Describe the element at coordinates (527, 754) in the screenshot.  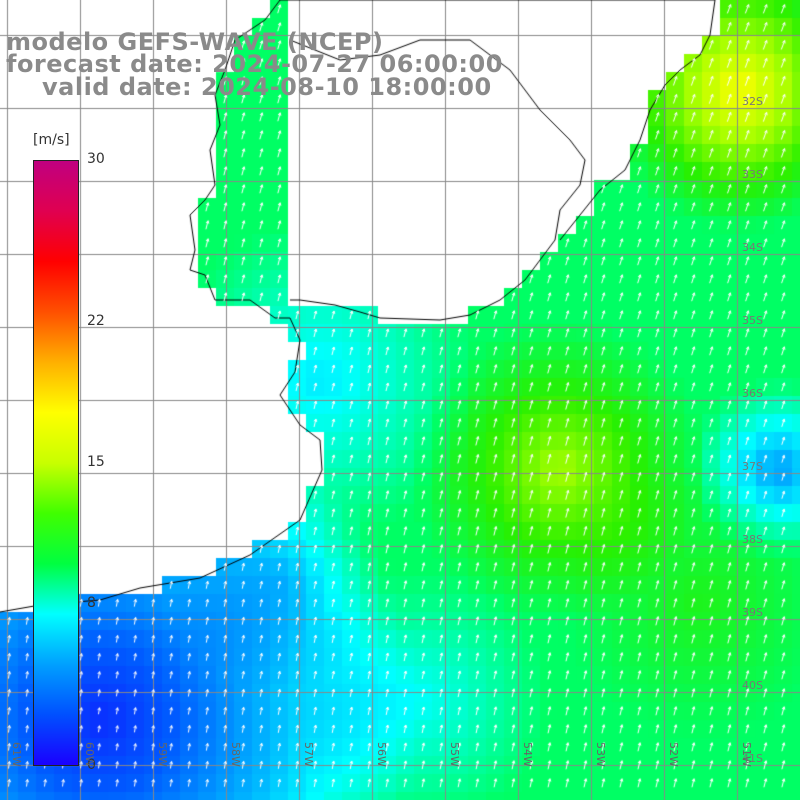
I see `lon-label: 54W` at that location.